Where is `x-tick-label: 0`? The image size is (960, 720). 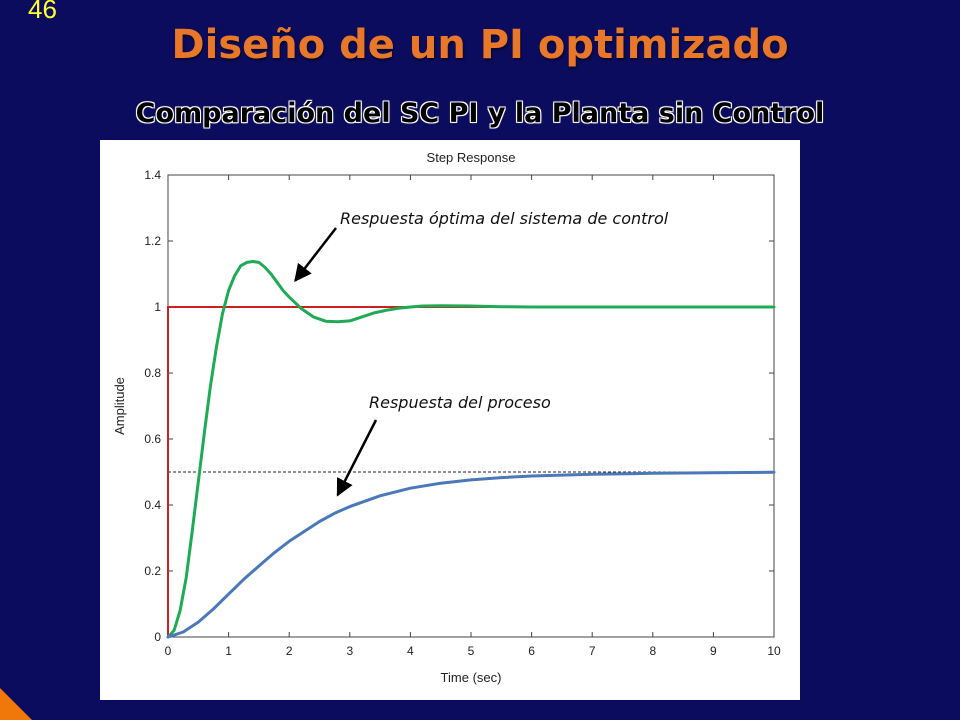
x-tick-label: 0 is located at coordinates (168, 651).